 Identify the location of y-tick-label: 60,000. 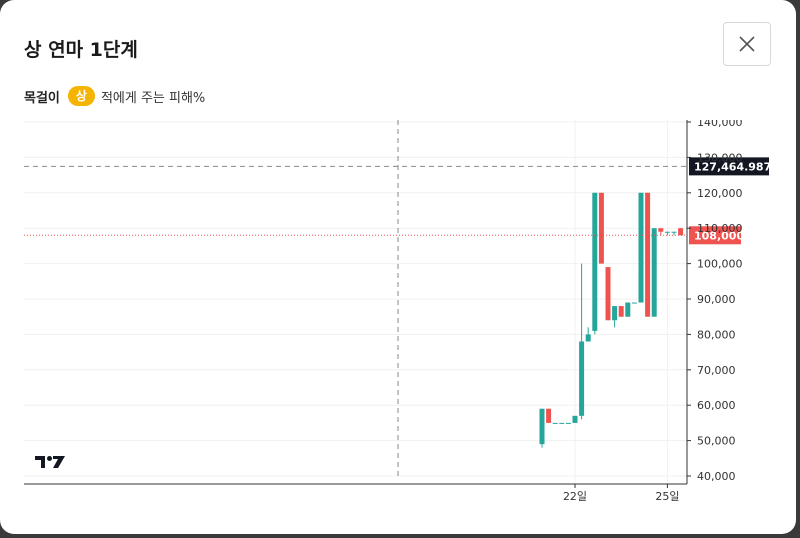
(716, 405).